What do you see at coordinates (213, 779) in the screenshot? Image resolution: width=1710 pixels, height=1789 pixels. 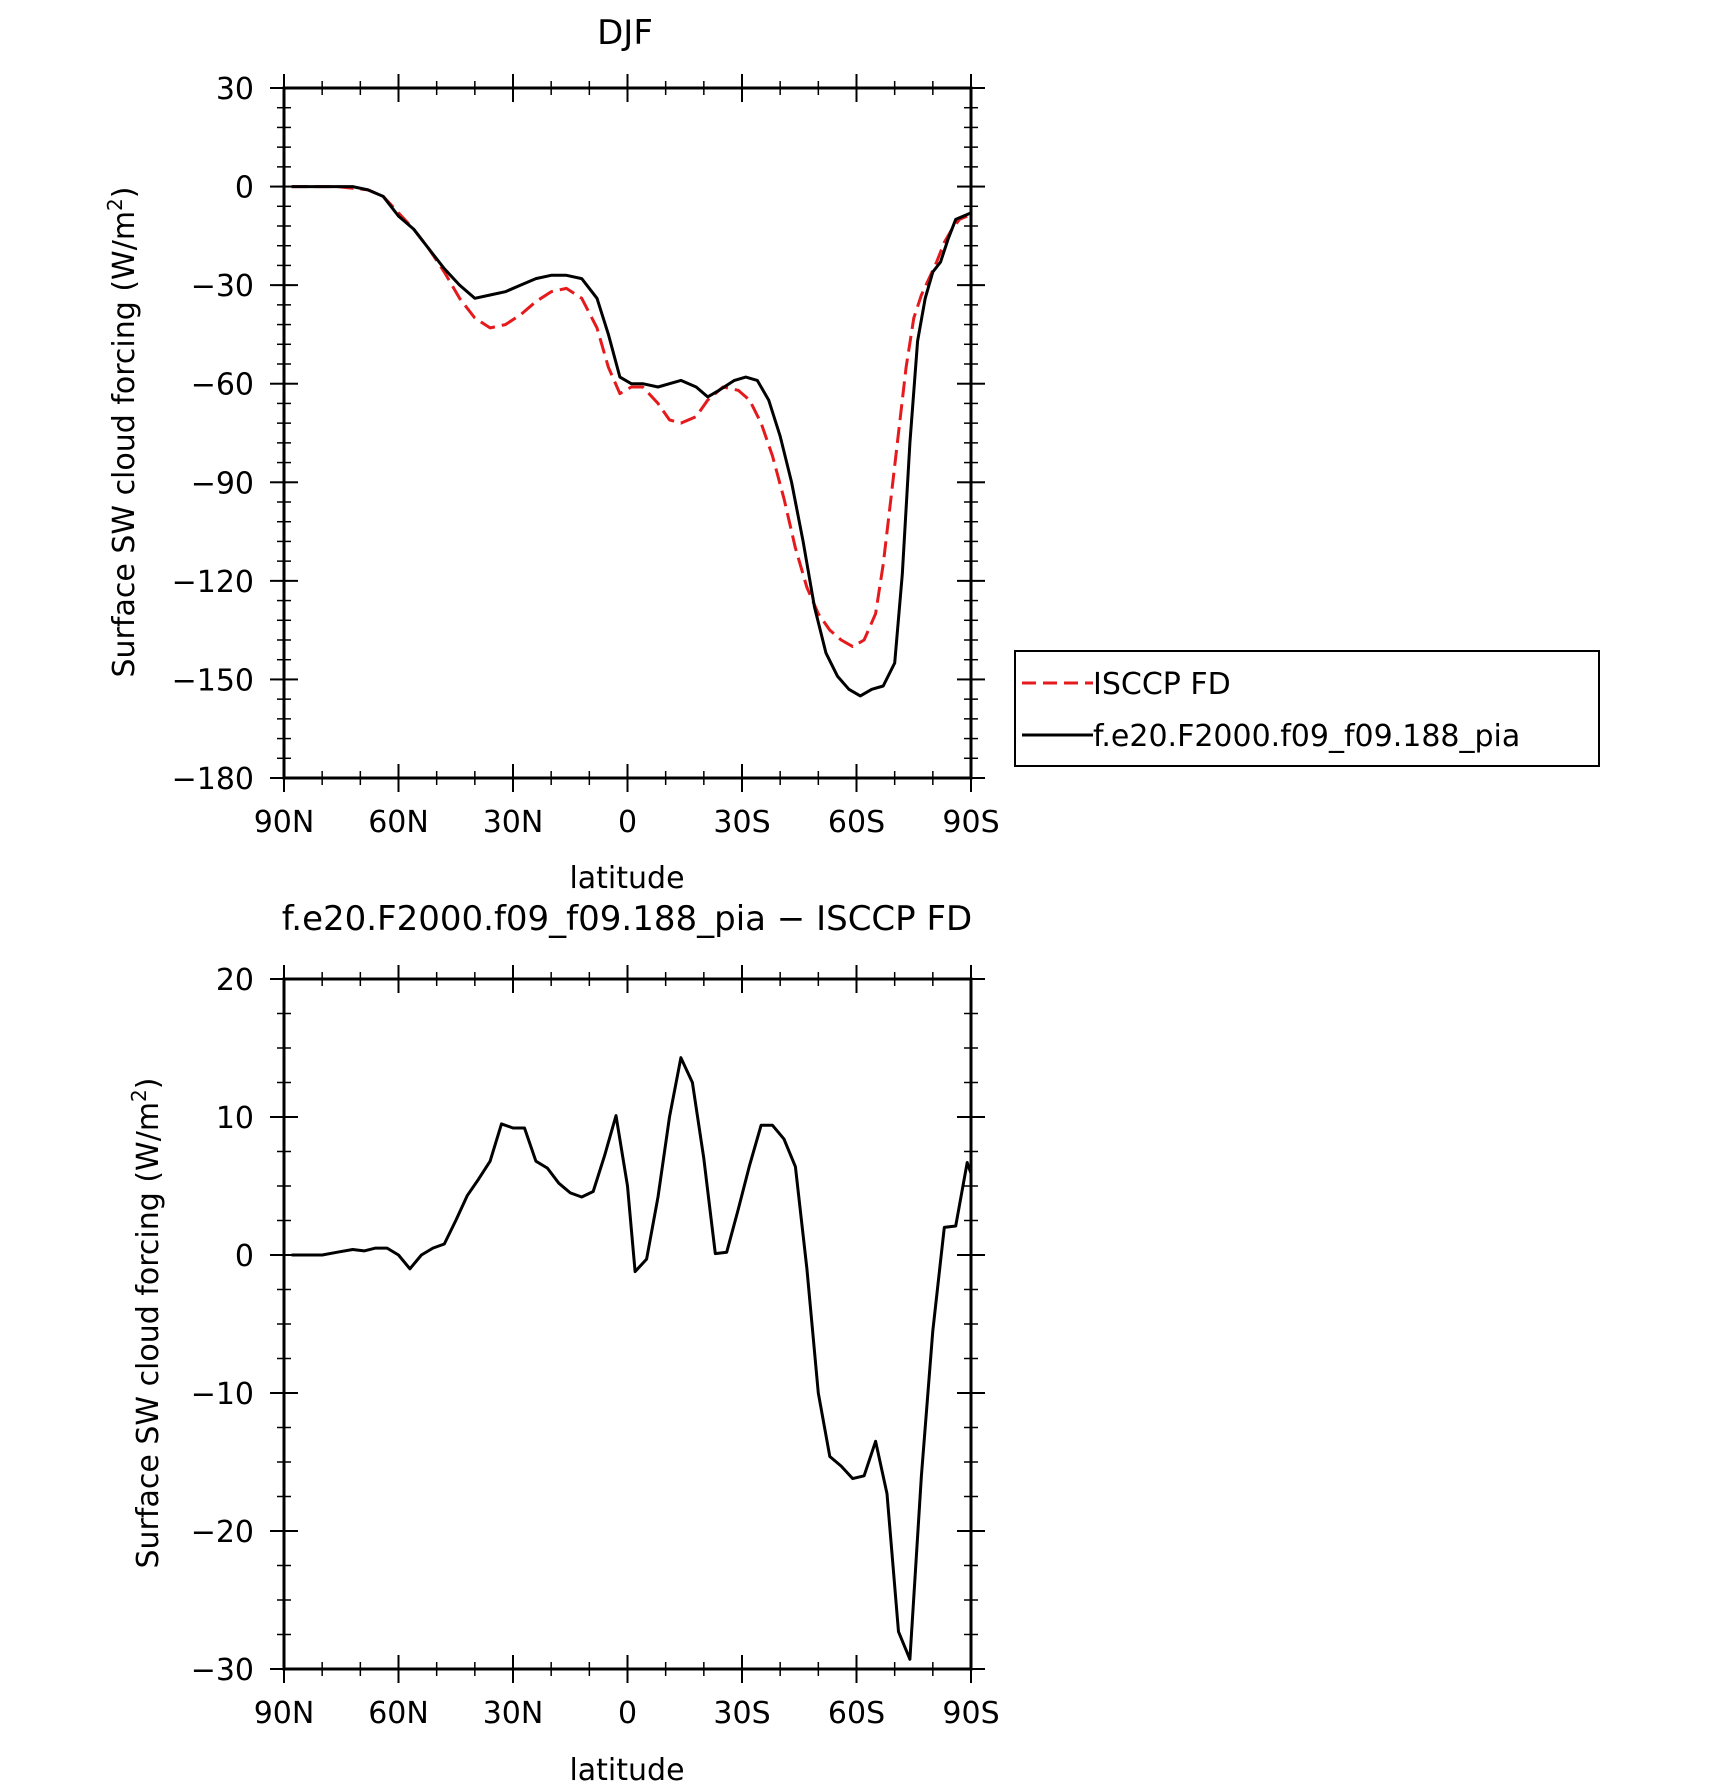 I see `y-tick-label: −180` at bounding box center [213, 779].